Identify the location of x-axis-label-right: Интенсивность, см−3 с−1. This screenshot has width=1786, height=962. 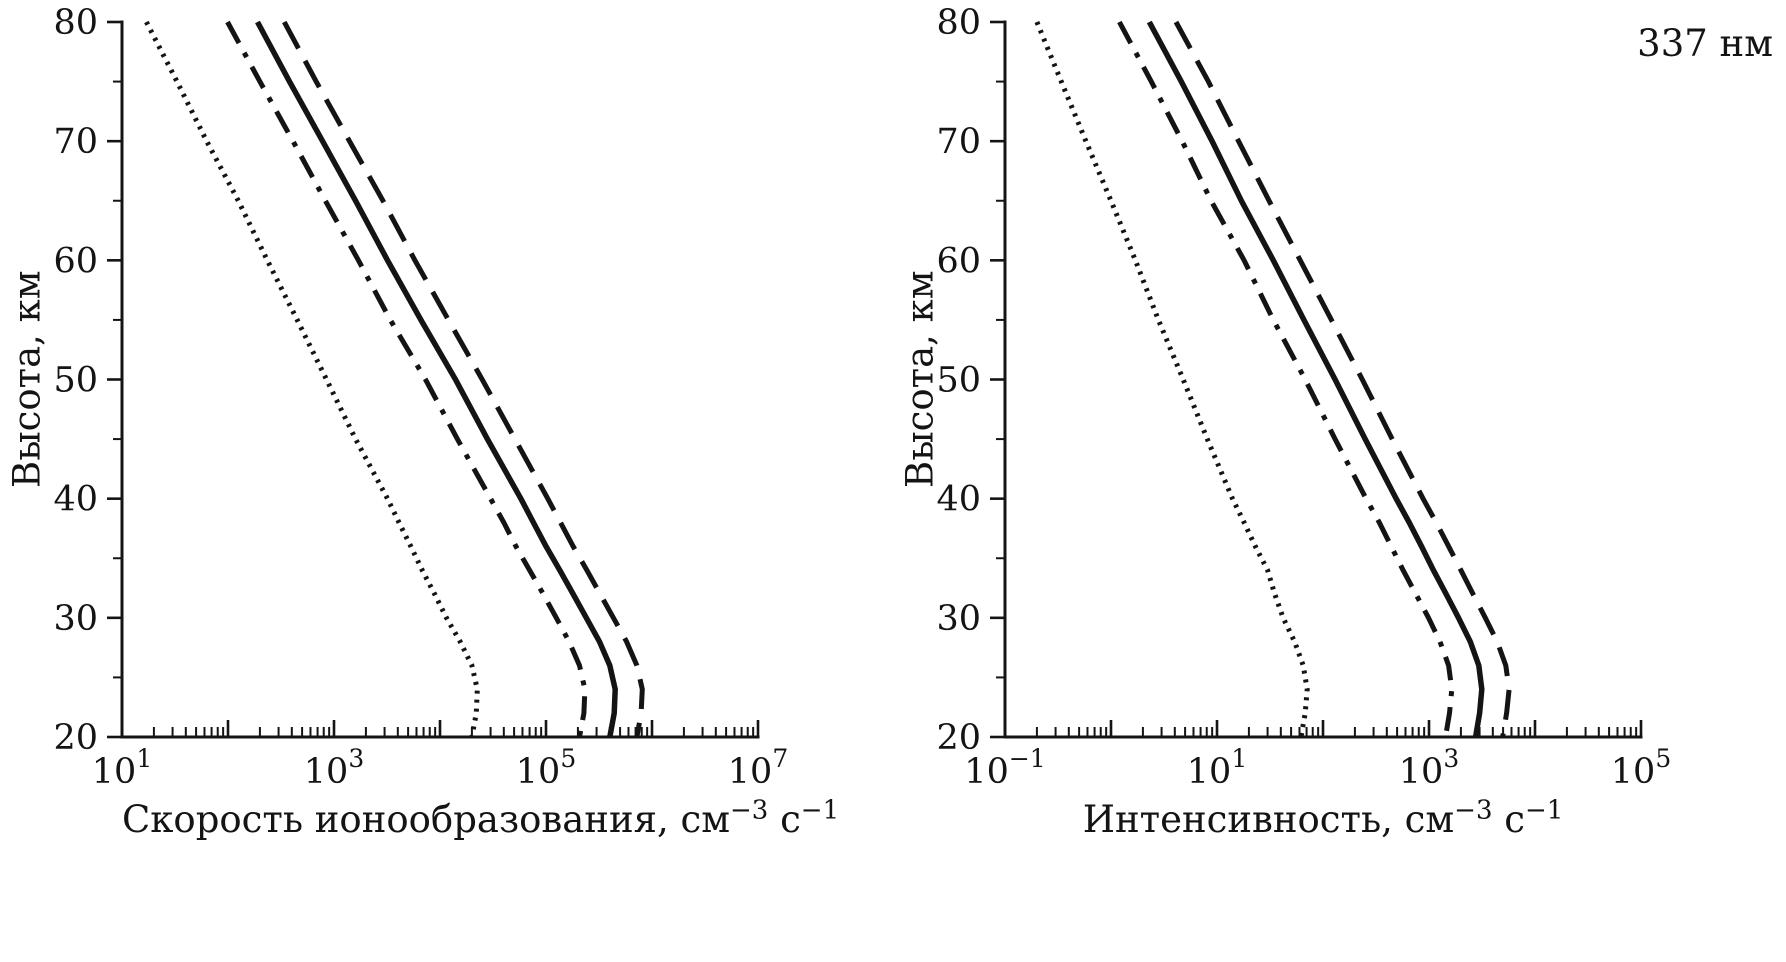
(1323, 819).